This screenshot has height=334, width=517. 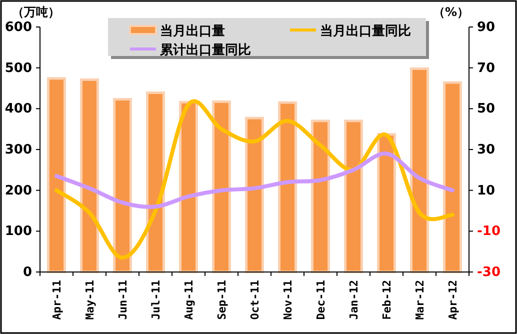 What do you see at coordinates (90, 300) in the screenshot?
I see `x-tick-label: May-11` at bounding box center [90, 300].